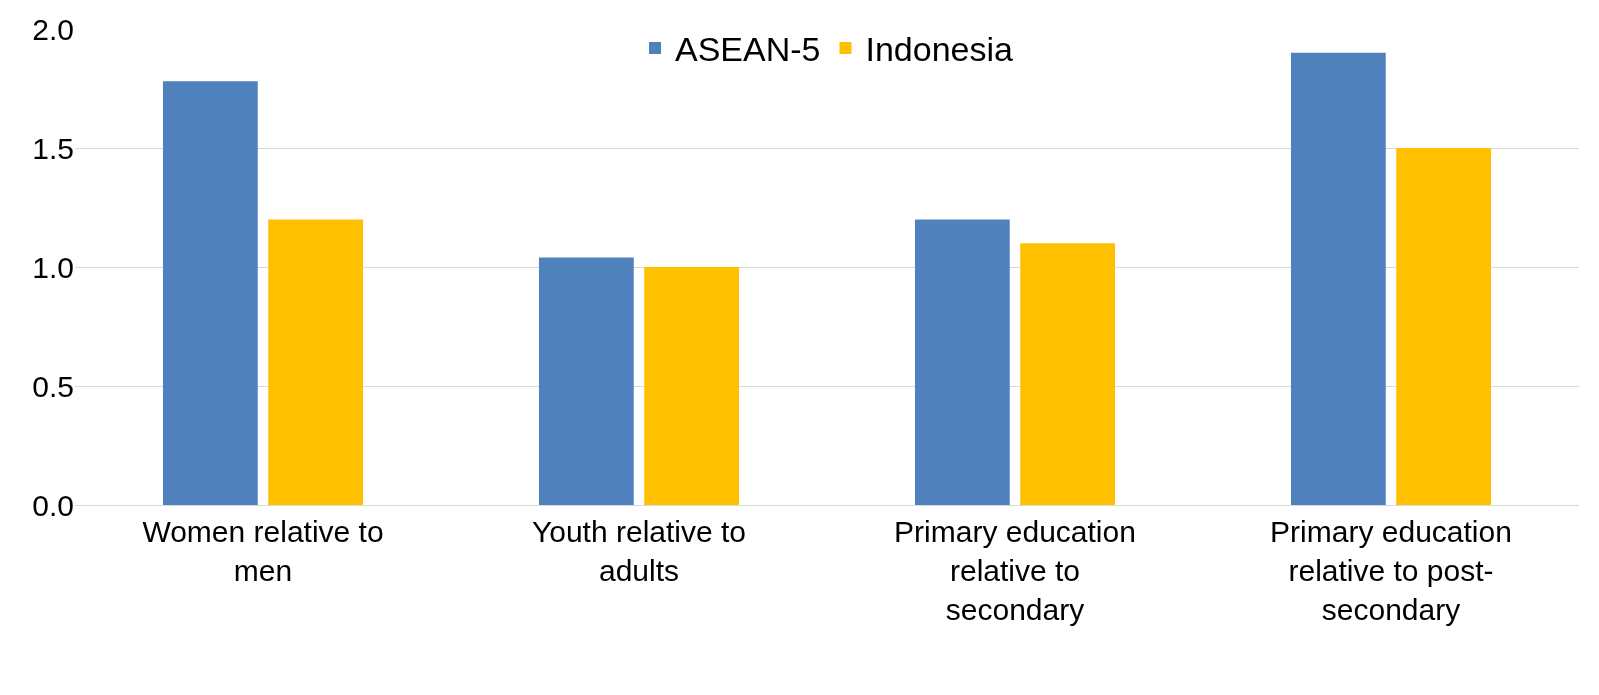 The height and width of the screenshot is (695, 1599). What do you see at coordinates (53, 505) in the screenshot?
I see `y-tick-label: 0.0` at bounding box center [53, 505].